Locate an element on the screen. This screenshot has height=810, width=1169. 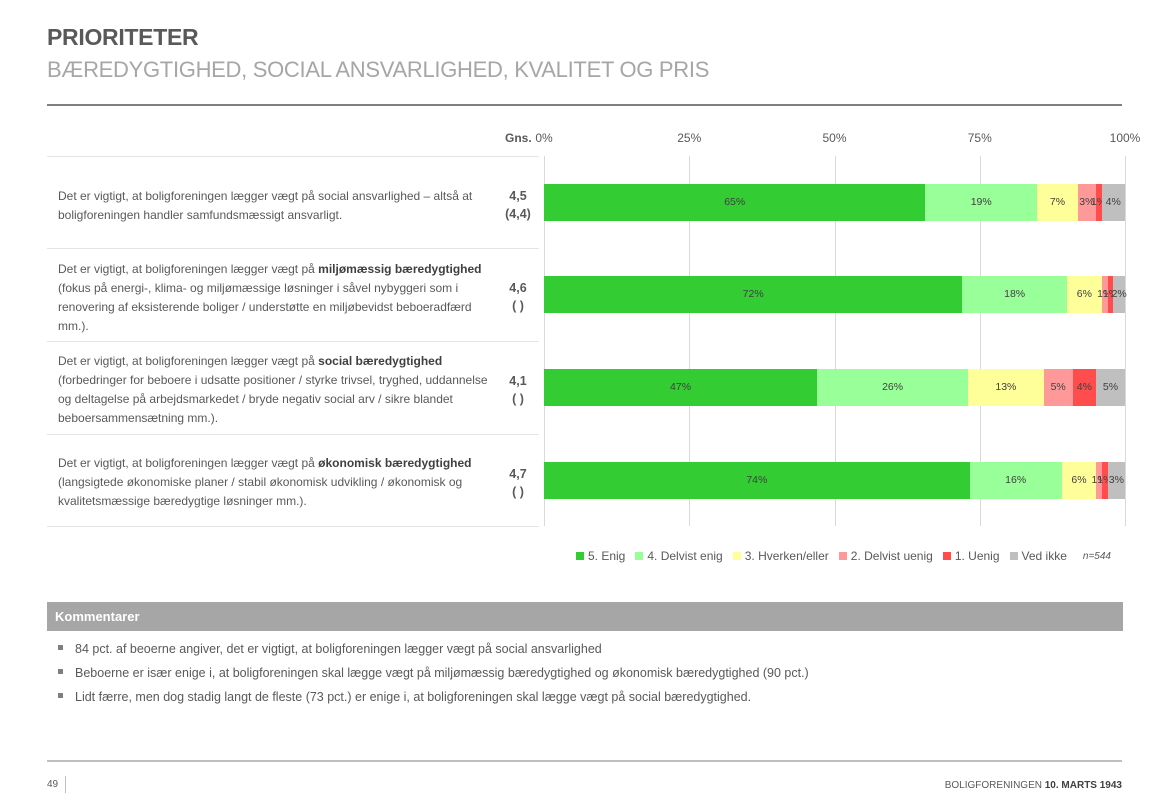
bar-data-label: 19% is located at coordinates (981, 202).